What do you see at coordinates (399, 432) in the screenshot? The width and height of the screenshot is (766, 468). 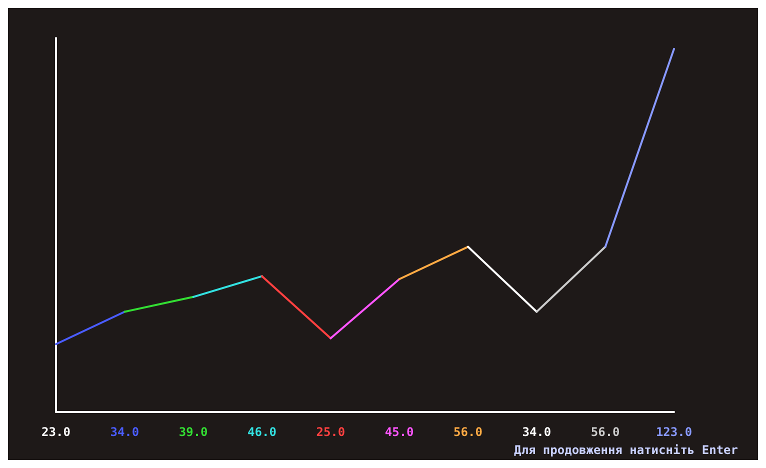 I see `x-tick-label: 45.0` at bounding box center [399, 432].